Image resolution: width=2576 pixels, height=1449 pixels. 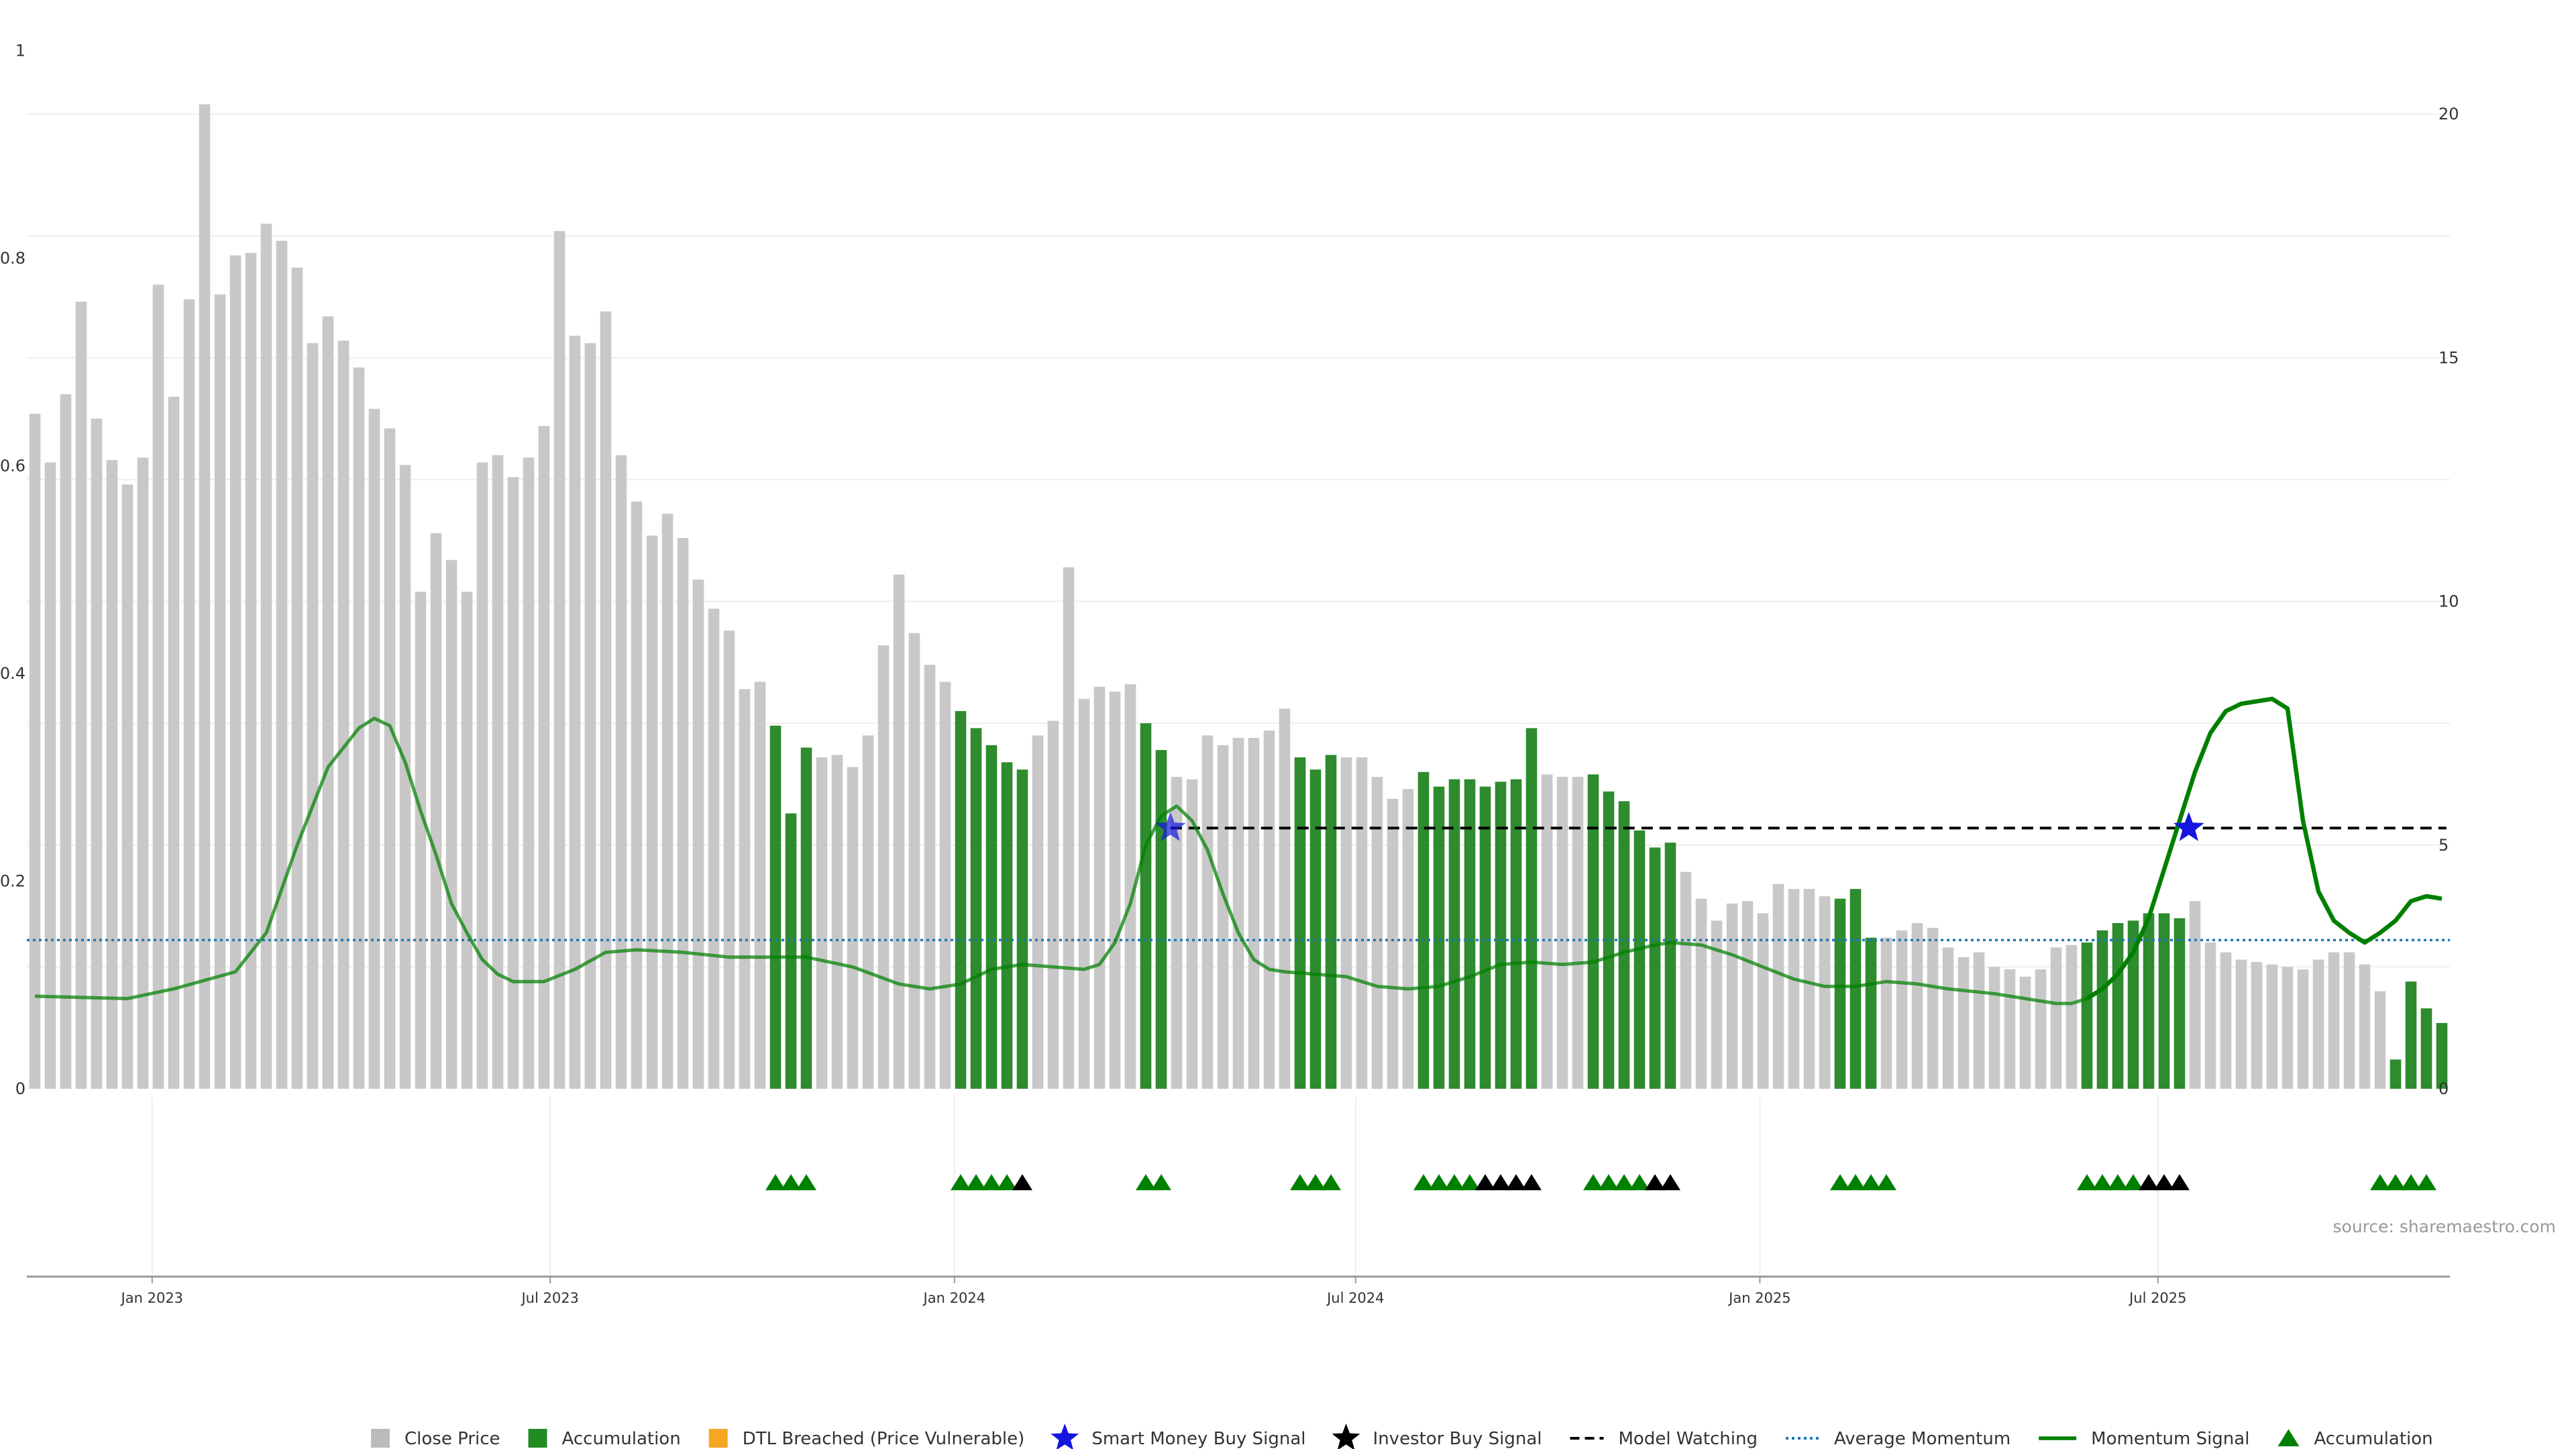 What do you see at coordinates (12, 258) in the screenshot?
I see `y-left-tick-label: 0.8` at bounding box center [12, 258].